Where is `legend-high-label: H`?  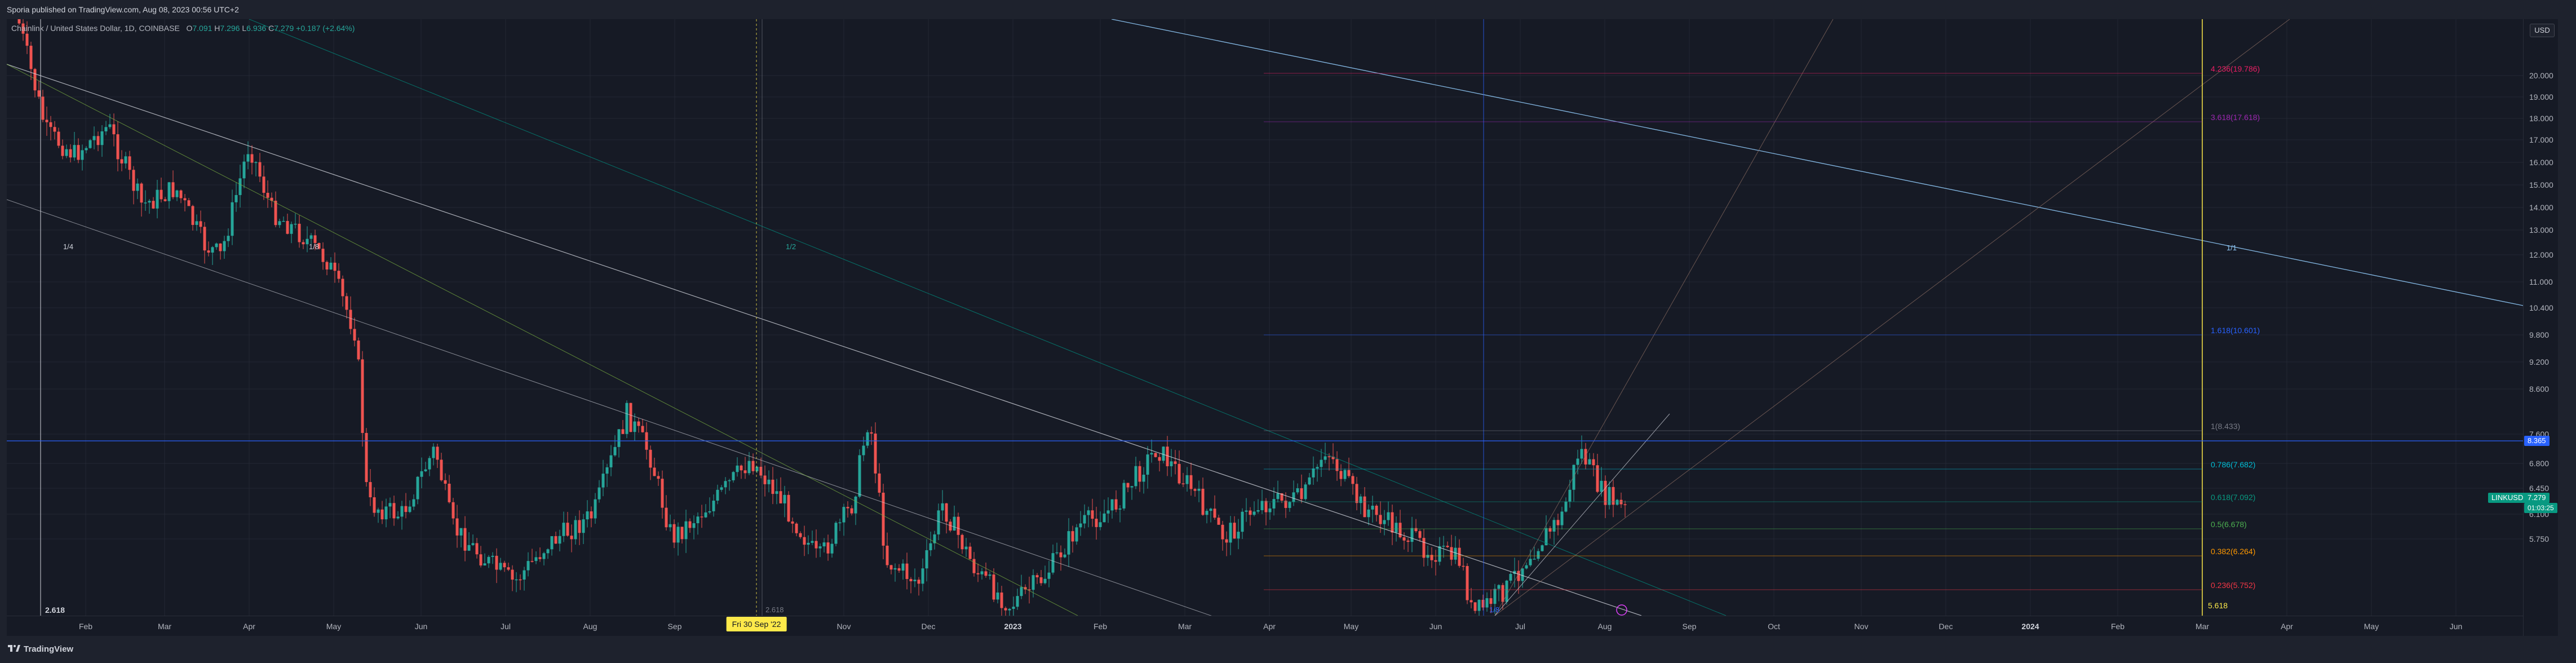 legend-high-label: H is located at coordinates (217, 28).